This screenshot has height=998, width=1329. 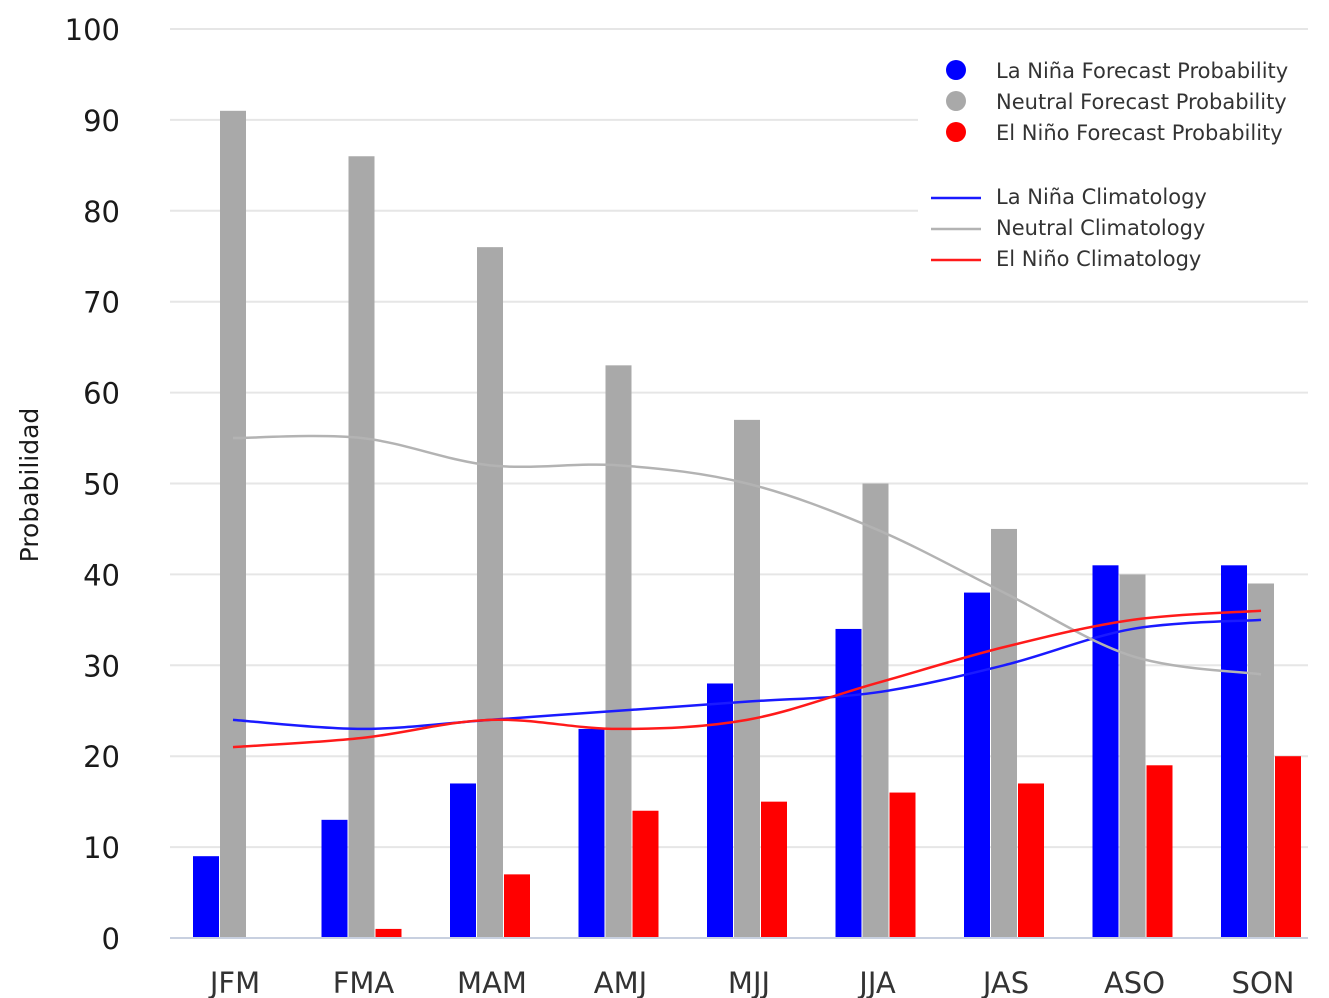 What do you see at coordinates (101, 757) in the screenshot?
I see `y-tick-label: 20` at bounding box center [101, 757].